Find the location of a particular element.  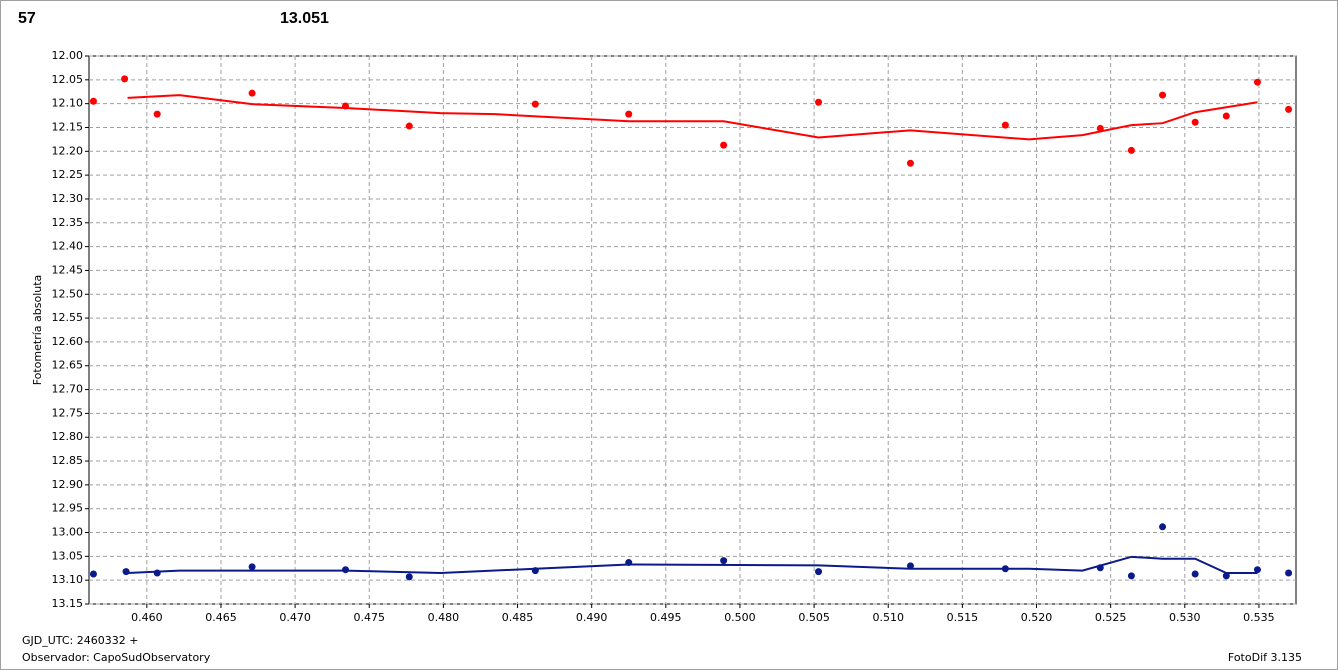

footer-observer: Observador: CapoSudObservatory is located at coordinates (116, 657).